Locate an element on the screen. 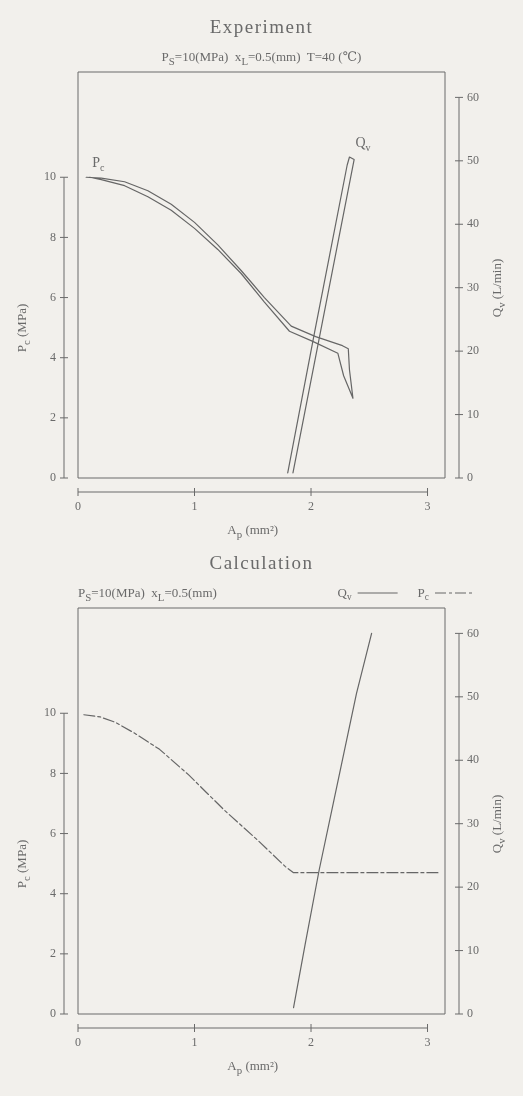 This screenshot has width=523, height=1096. chart-subtitle: P$_{S}$=10(MPa) x$_{L}$=0.5(mm) T=40 (℃) is located at coordinates (261, 58).